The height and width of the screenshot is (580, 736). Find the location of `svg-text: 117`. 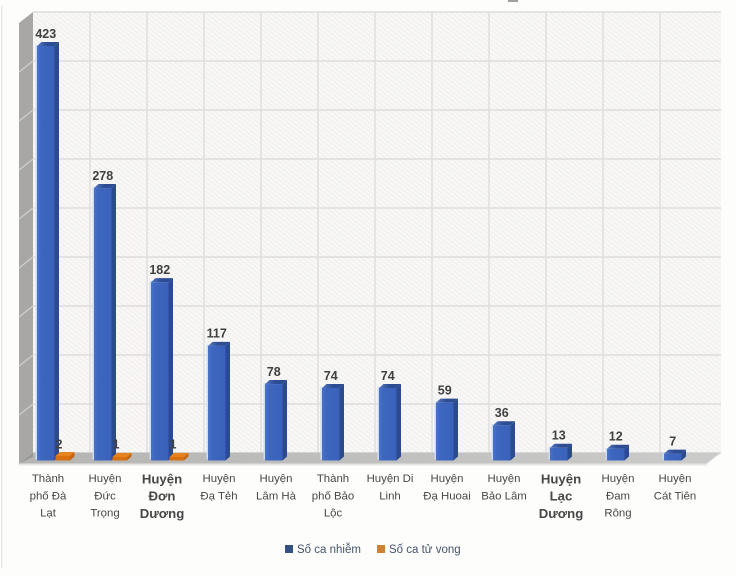

svg-text: 117 is located at coordinates (217, 334).